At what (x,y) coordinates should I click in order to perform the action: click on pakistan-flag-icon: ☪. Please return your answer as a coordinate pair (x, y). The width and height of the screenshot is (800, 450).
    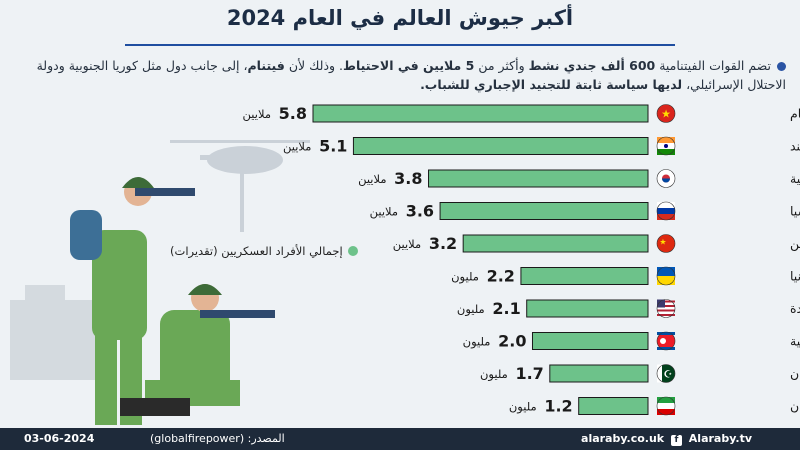
    Looking at the image, I should click on (668, 375).